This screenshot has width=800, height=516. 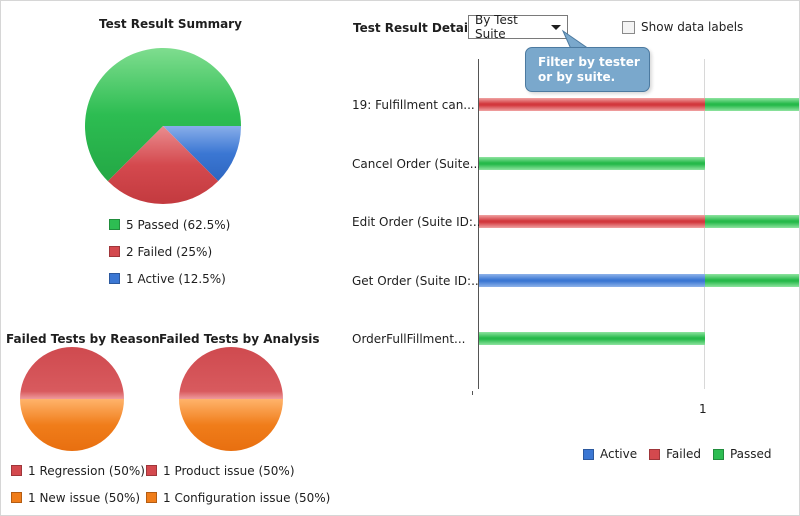 I want to click on failed-by-analysis-pie, so click(x=231, y=399).